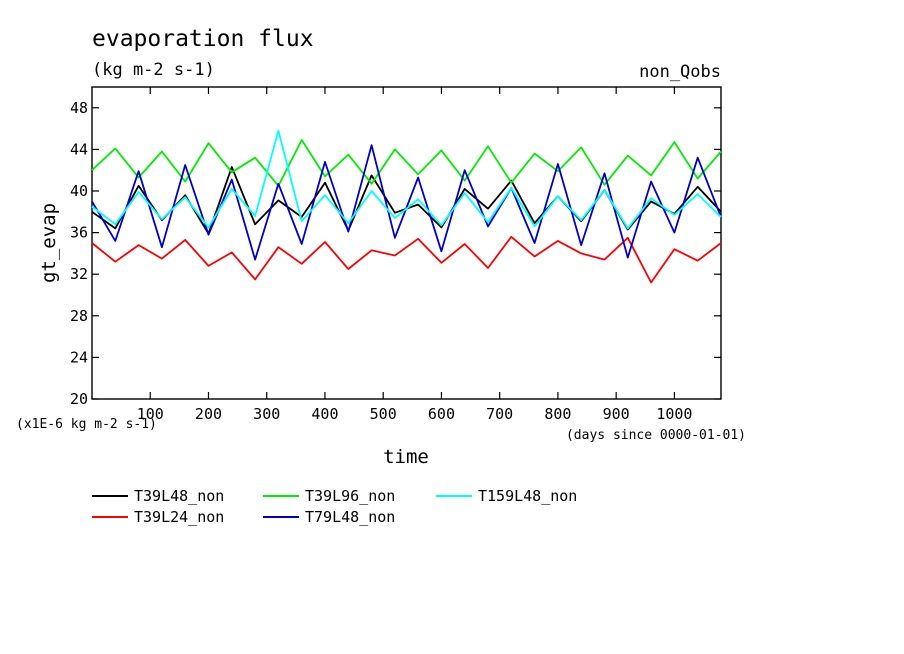 This screenshot has width=904, height=654. What do you see at coordinates (383, 414) in the screenshot?
I see `x-tick-label-4: 500` at bounding box center [383, 414].